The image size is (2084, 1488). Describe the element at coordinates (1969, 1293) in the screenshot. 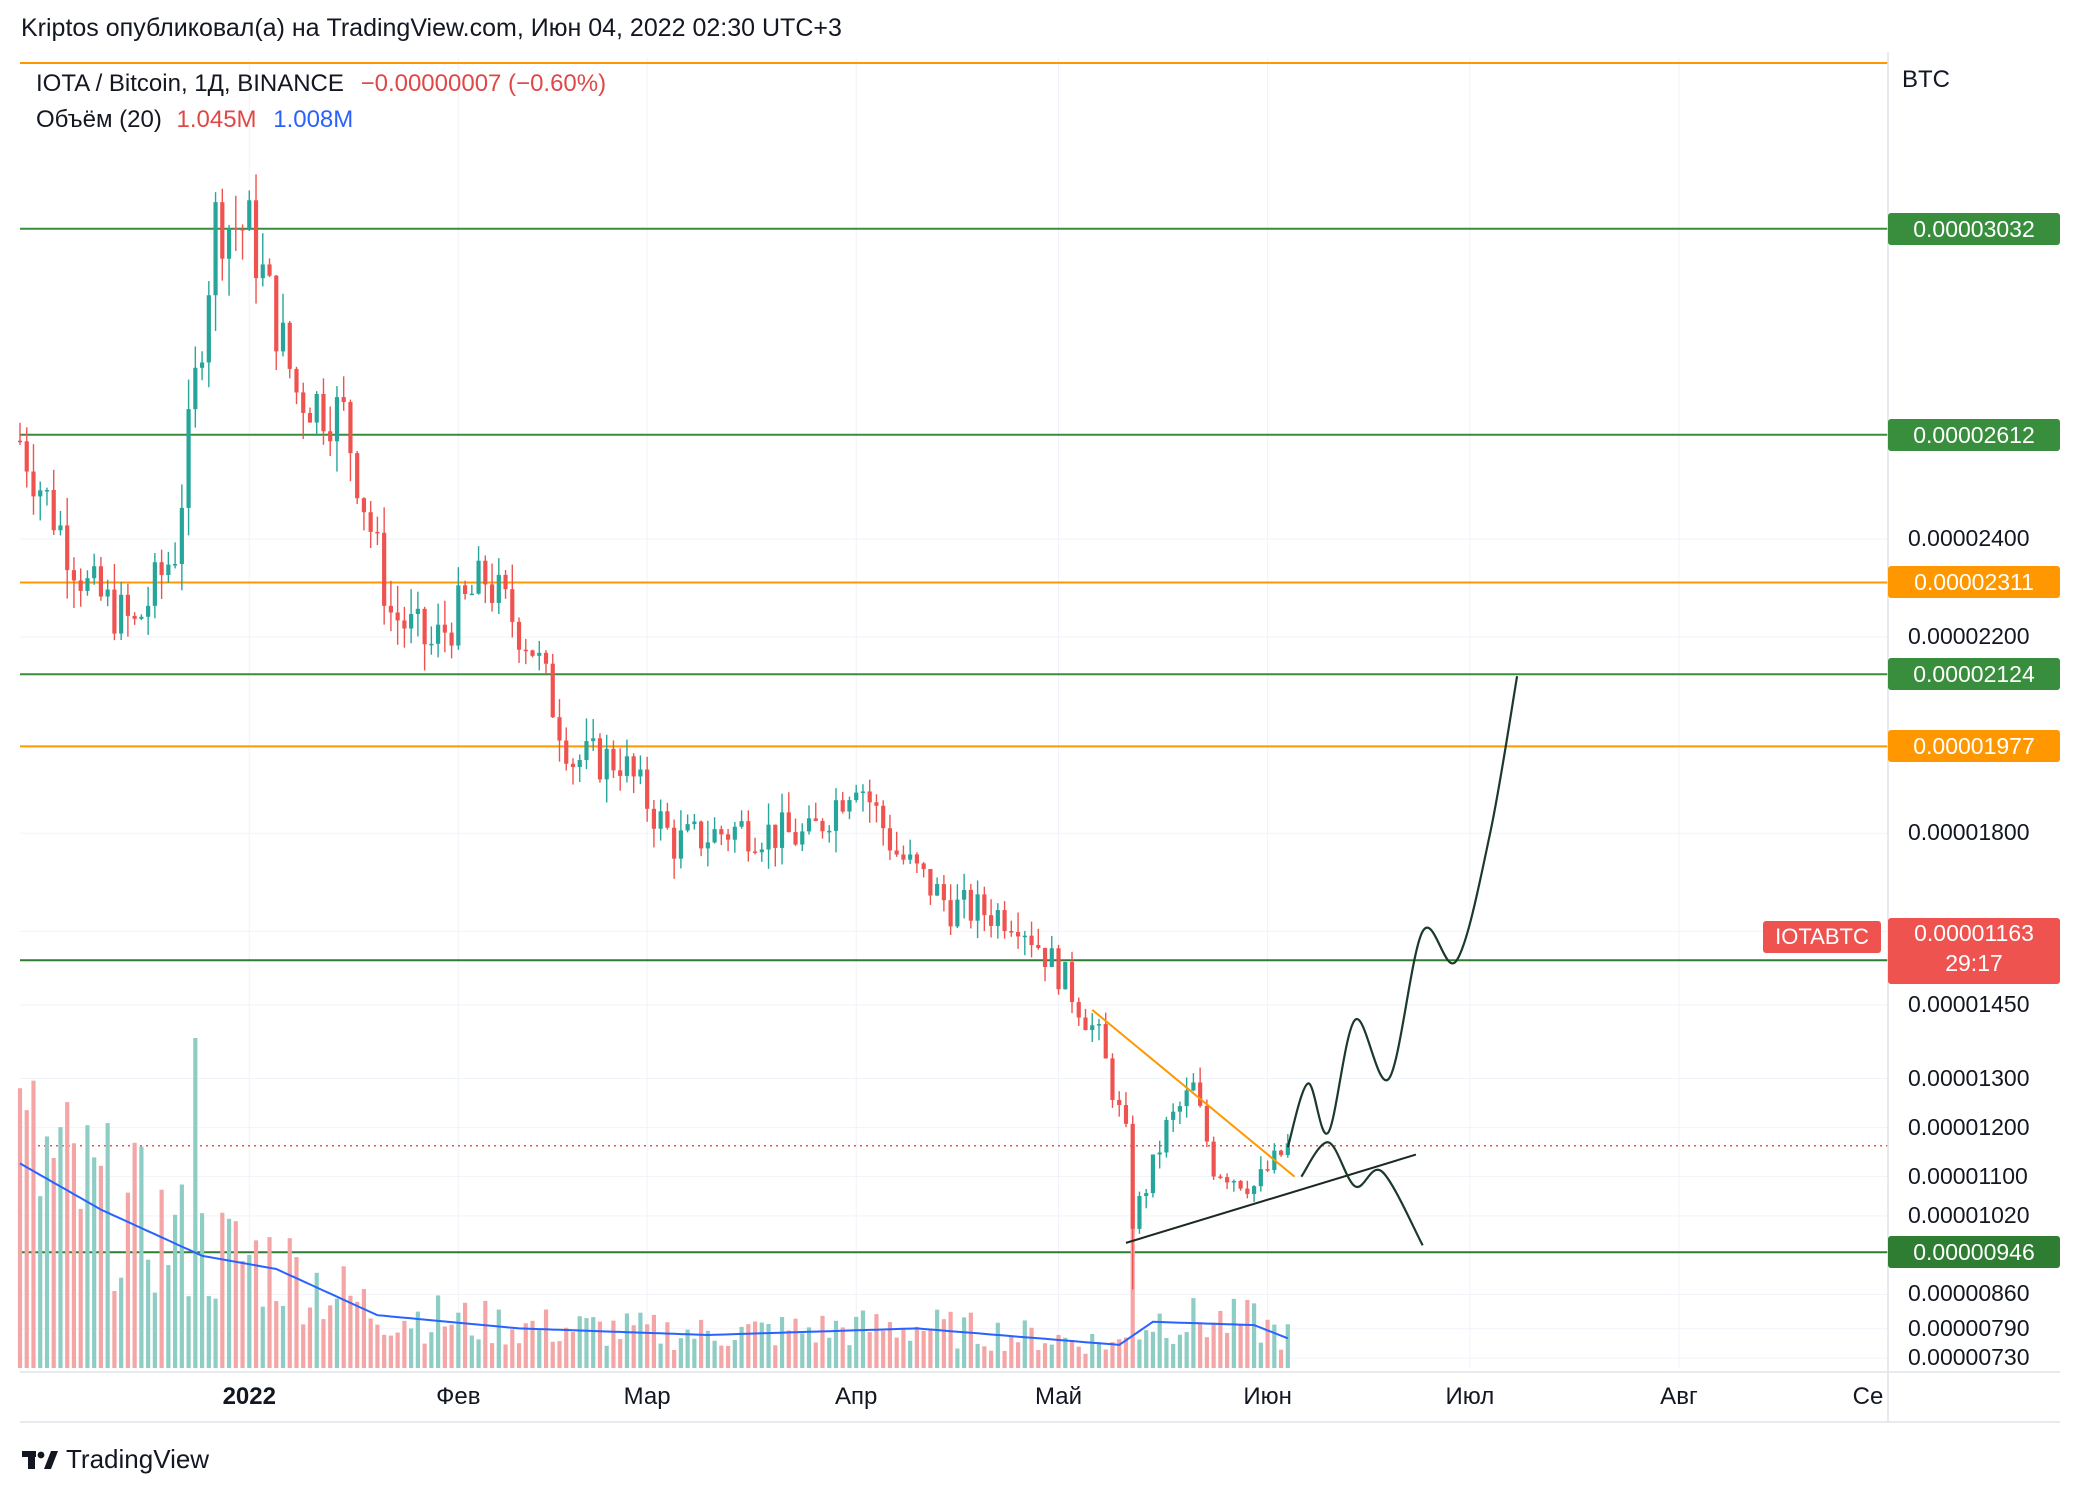

I see `y-tick-label: 0.00000860` at that location.